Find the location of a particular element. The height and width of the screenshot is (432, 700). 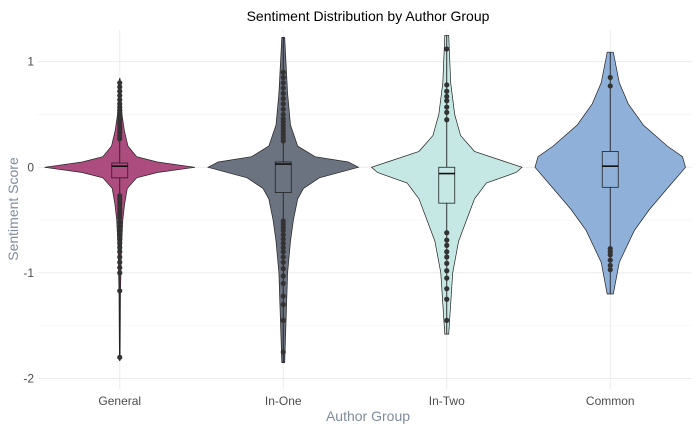

violin-common is located at coordinates (610, 173).